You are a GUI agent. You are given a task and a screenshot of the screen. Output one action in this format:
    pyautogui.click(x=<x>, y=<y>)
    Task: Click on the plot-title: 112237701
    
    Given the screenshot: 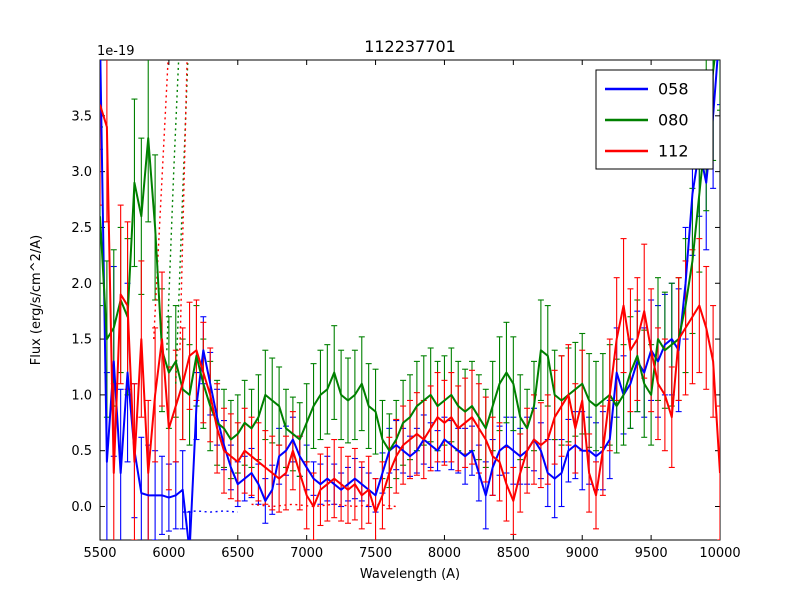 What is the action you would take?
    pyautogui.click(x=410, y=46)
    